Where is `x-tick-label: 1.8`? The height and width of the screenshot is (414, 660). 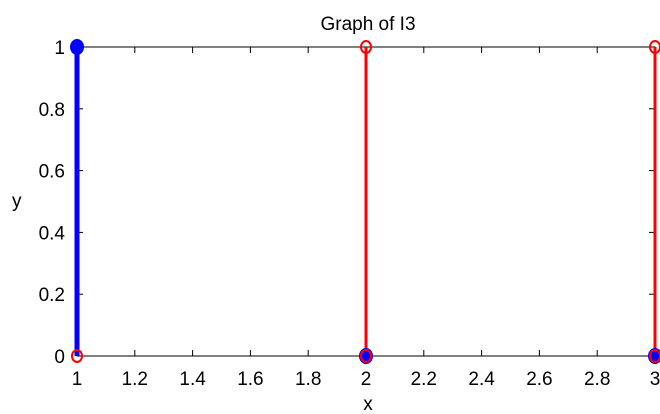 x-tick-label: 1.8 is located at coordinates (308, 379).